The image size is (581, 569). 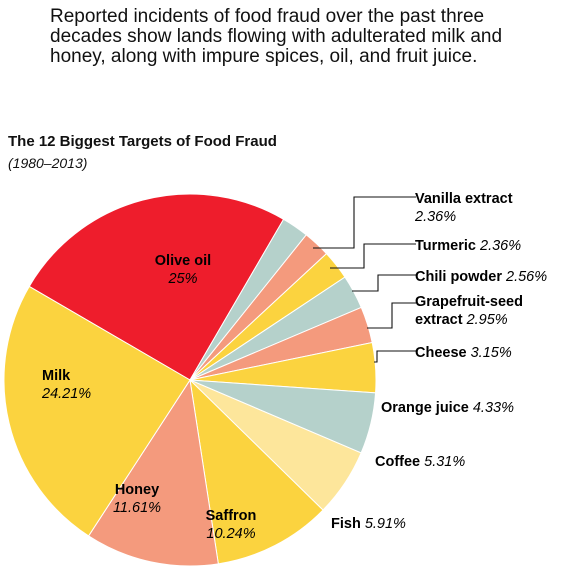 I want to click on slice-label-grapefruit-seed-extract: Grapefruit-seed extract 2.95%, so click(x=469, y=311).